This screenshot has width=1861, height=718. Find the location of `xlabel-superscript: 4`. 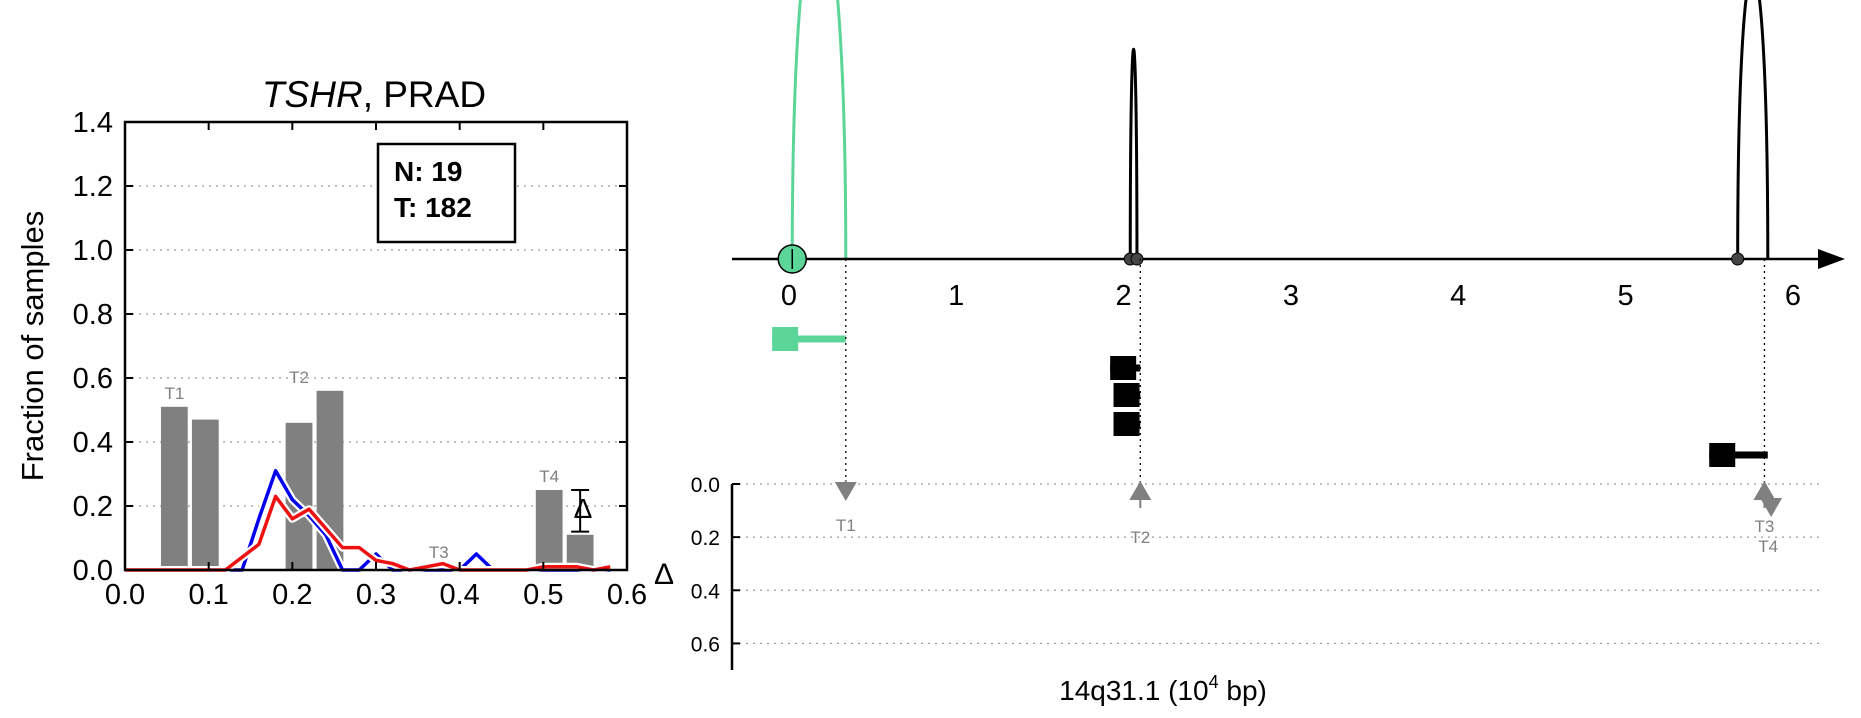

xlabel-superscript: 4 is located at coordinates (1214, 682).